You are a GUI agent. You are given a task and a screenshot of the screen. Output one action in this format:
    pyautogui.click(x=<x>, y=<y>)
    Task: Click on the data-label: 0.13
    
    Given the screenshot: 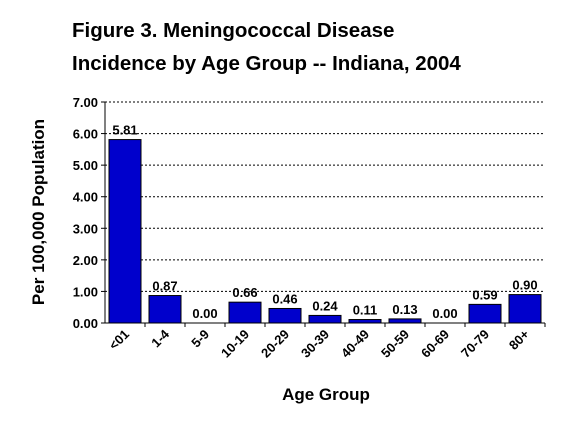 What is the action you would take?
    pyautogui.click(x=404, y=309)
    